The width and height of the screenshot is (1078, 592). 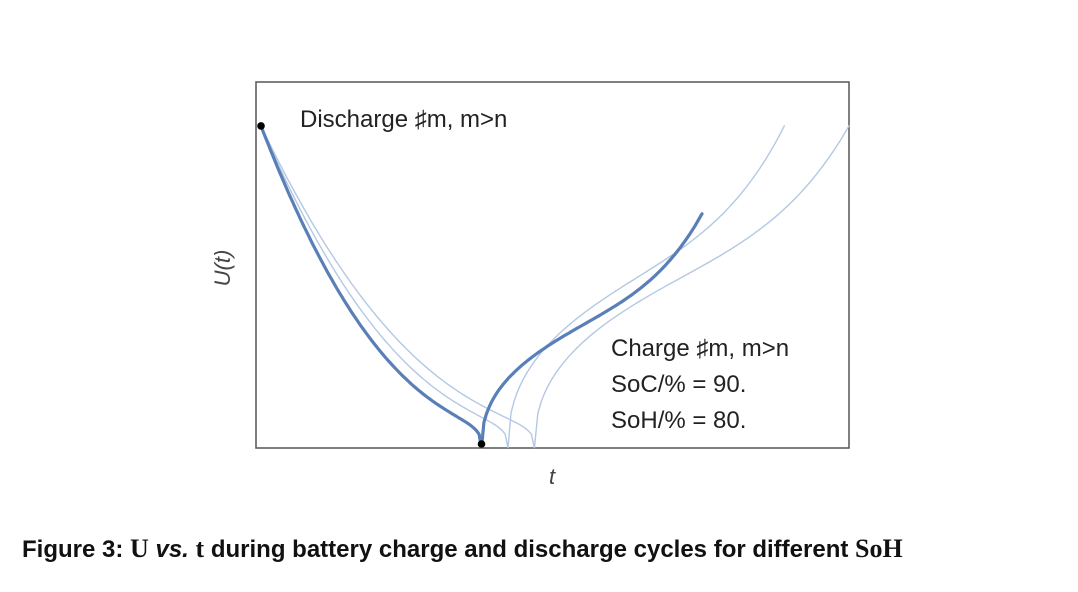 What do you see at coordinates (481, 444) in the screenshot?
I see `minimum-marker` at bounding box center [481, 444].